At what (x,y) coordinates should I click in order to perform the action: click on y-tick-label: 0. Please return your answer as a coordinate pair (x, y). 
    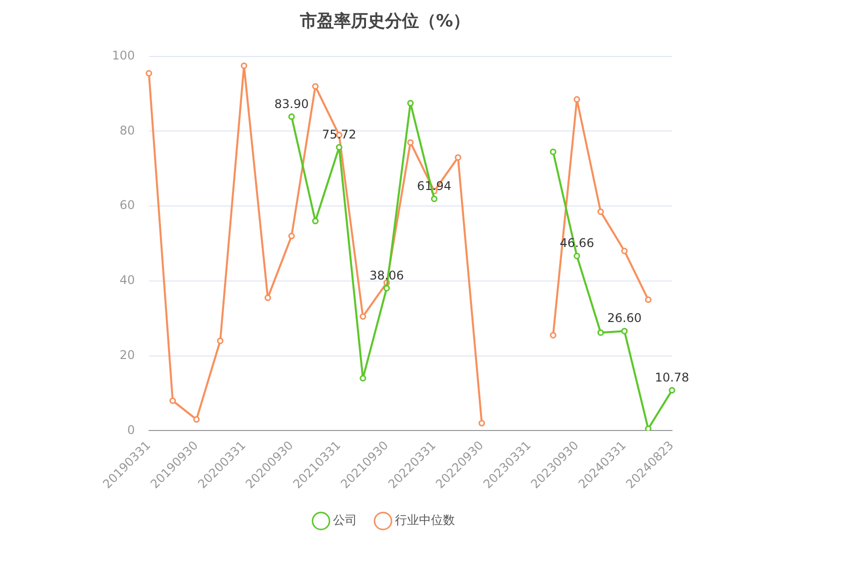
    Looking at the image, I should click on (131, 429).